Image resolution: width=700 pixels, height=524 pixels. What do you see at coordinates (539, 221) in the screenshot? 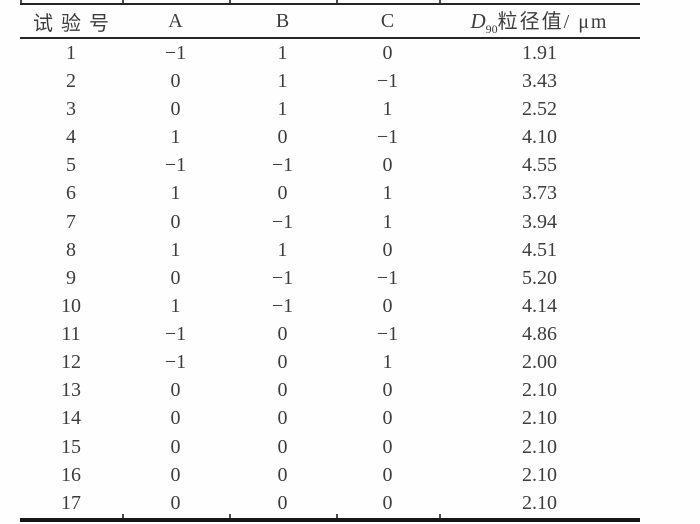
I see `cell-d90-value: 3.94` at bounding box center [539, 221].